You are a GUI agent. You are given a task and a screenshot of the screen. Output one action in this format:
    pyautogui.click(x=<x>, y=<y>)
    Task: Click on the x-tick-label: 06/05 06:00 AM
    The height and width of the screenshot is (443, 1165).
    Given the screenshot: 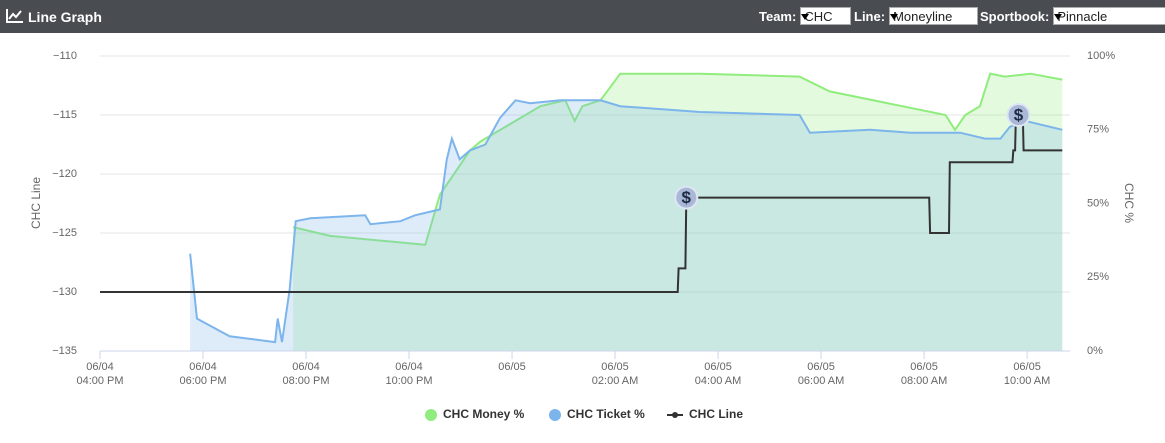 What is the action you would take?
    pyautogui.click(x=821, y=374)
    